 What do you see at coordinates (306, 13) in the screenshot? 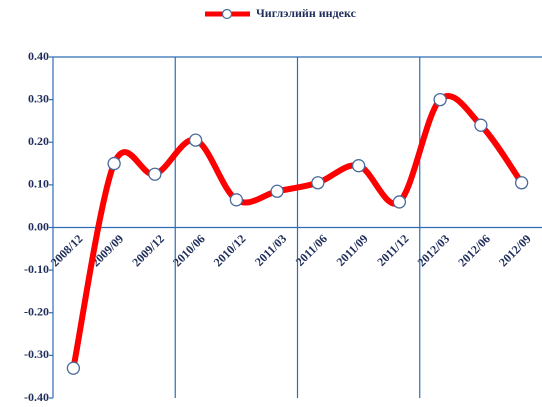
I see `legend-label: Чиглэлийн индекс` at bounding box center [306, 13].